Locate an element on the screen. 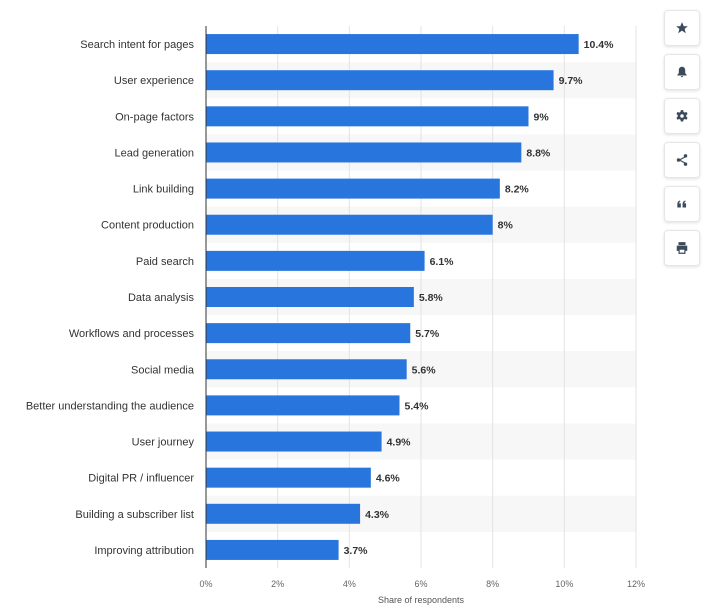 Image resolution: width=710 pixels, height=616 pixels. x-tick-labels: 0% 2% 4% 6% 8% 10% 12% is located at coordinates (422, 584).